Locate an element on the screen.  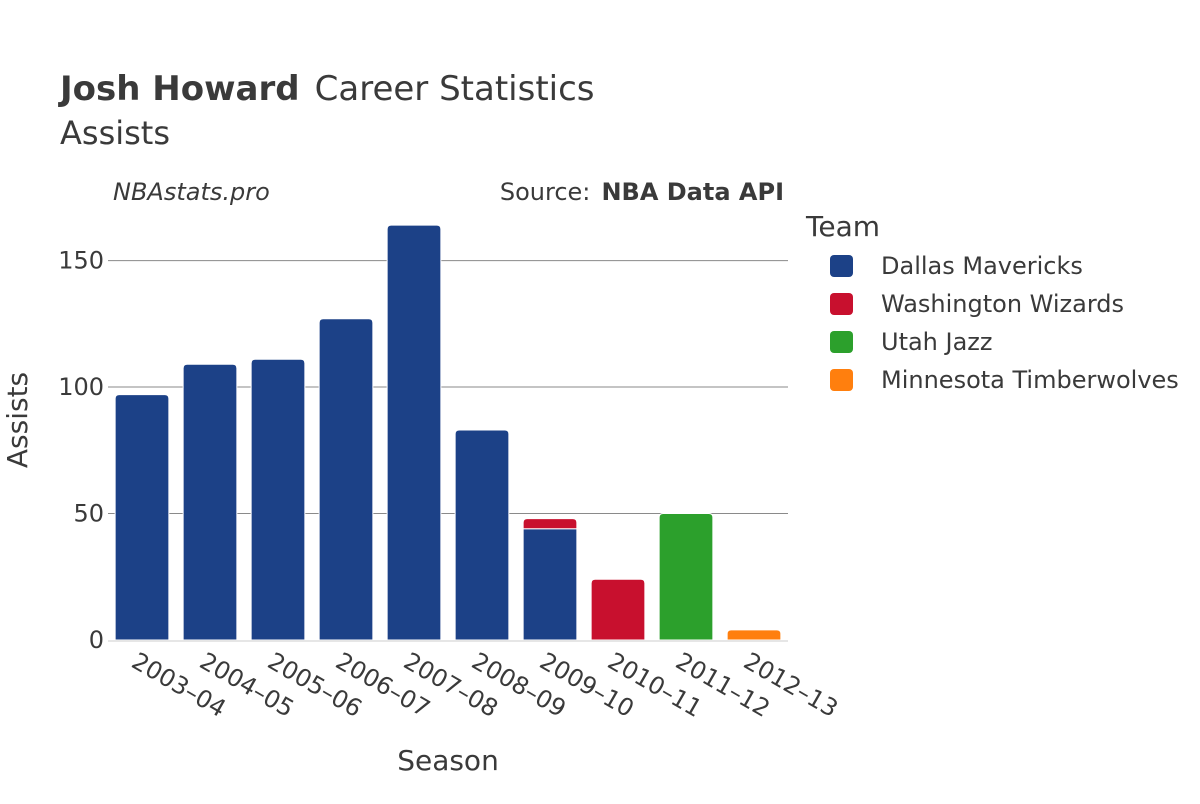
bar-dallas-mavericks-2004–05 is located at coordinates (210, 502).